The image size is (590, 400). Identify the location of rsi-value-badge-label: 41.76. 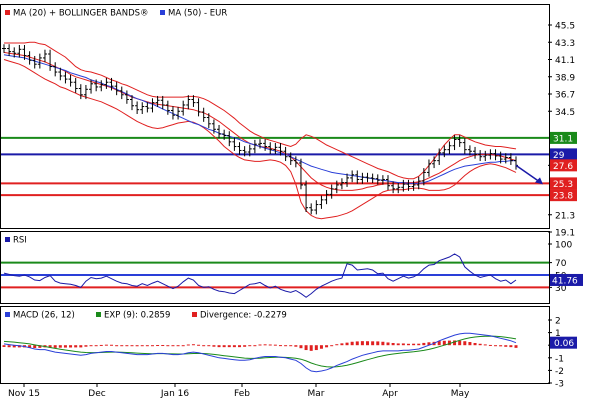
(565, 281).